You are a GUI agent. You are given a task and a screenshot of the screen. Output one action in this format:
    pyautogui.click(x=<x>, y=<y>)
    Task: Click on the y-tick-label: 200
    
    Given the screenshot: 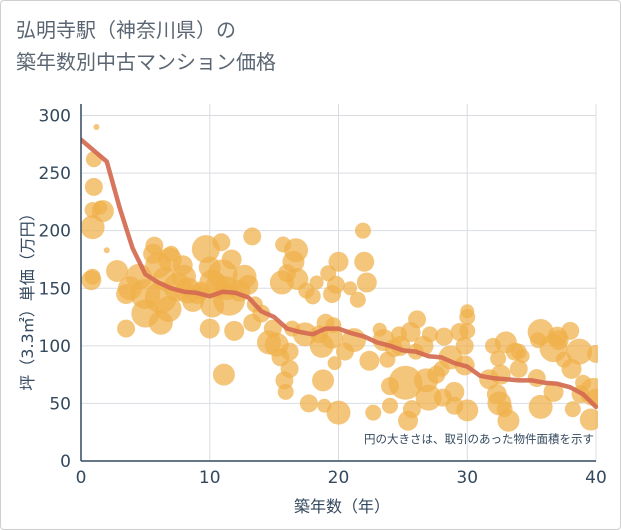 What is the action you would take?
    pyautogui.click(x=55, y=232)
    